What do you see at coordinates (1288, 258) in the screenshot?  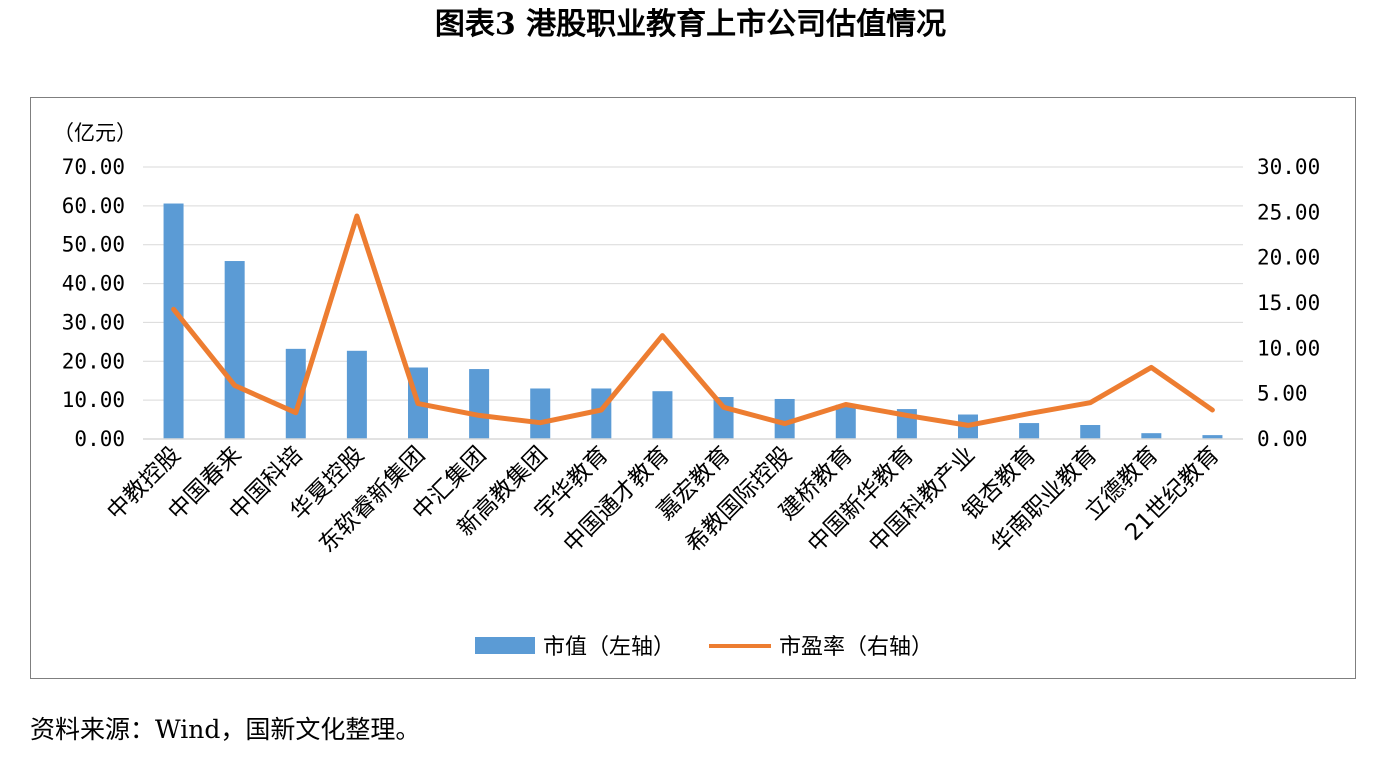 I see `y-right-tick-label: 20.00` at bounding box center [1288, 258].